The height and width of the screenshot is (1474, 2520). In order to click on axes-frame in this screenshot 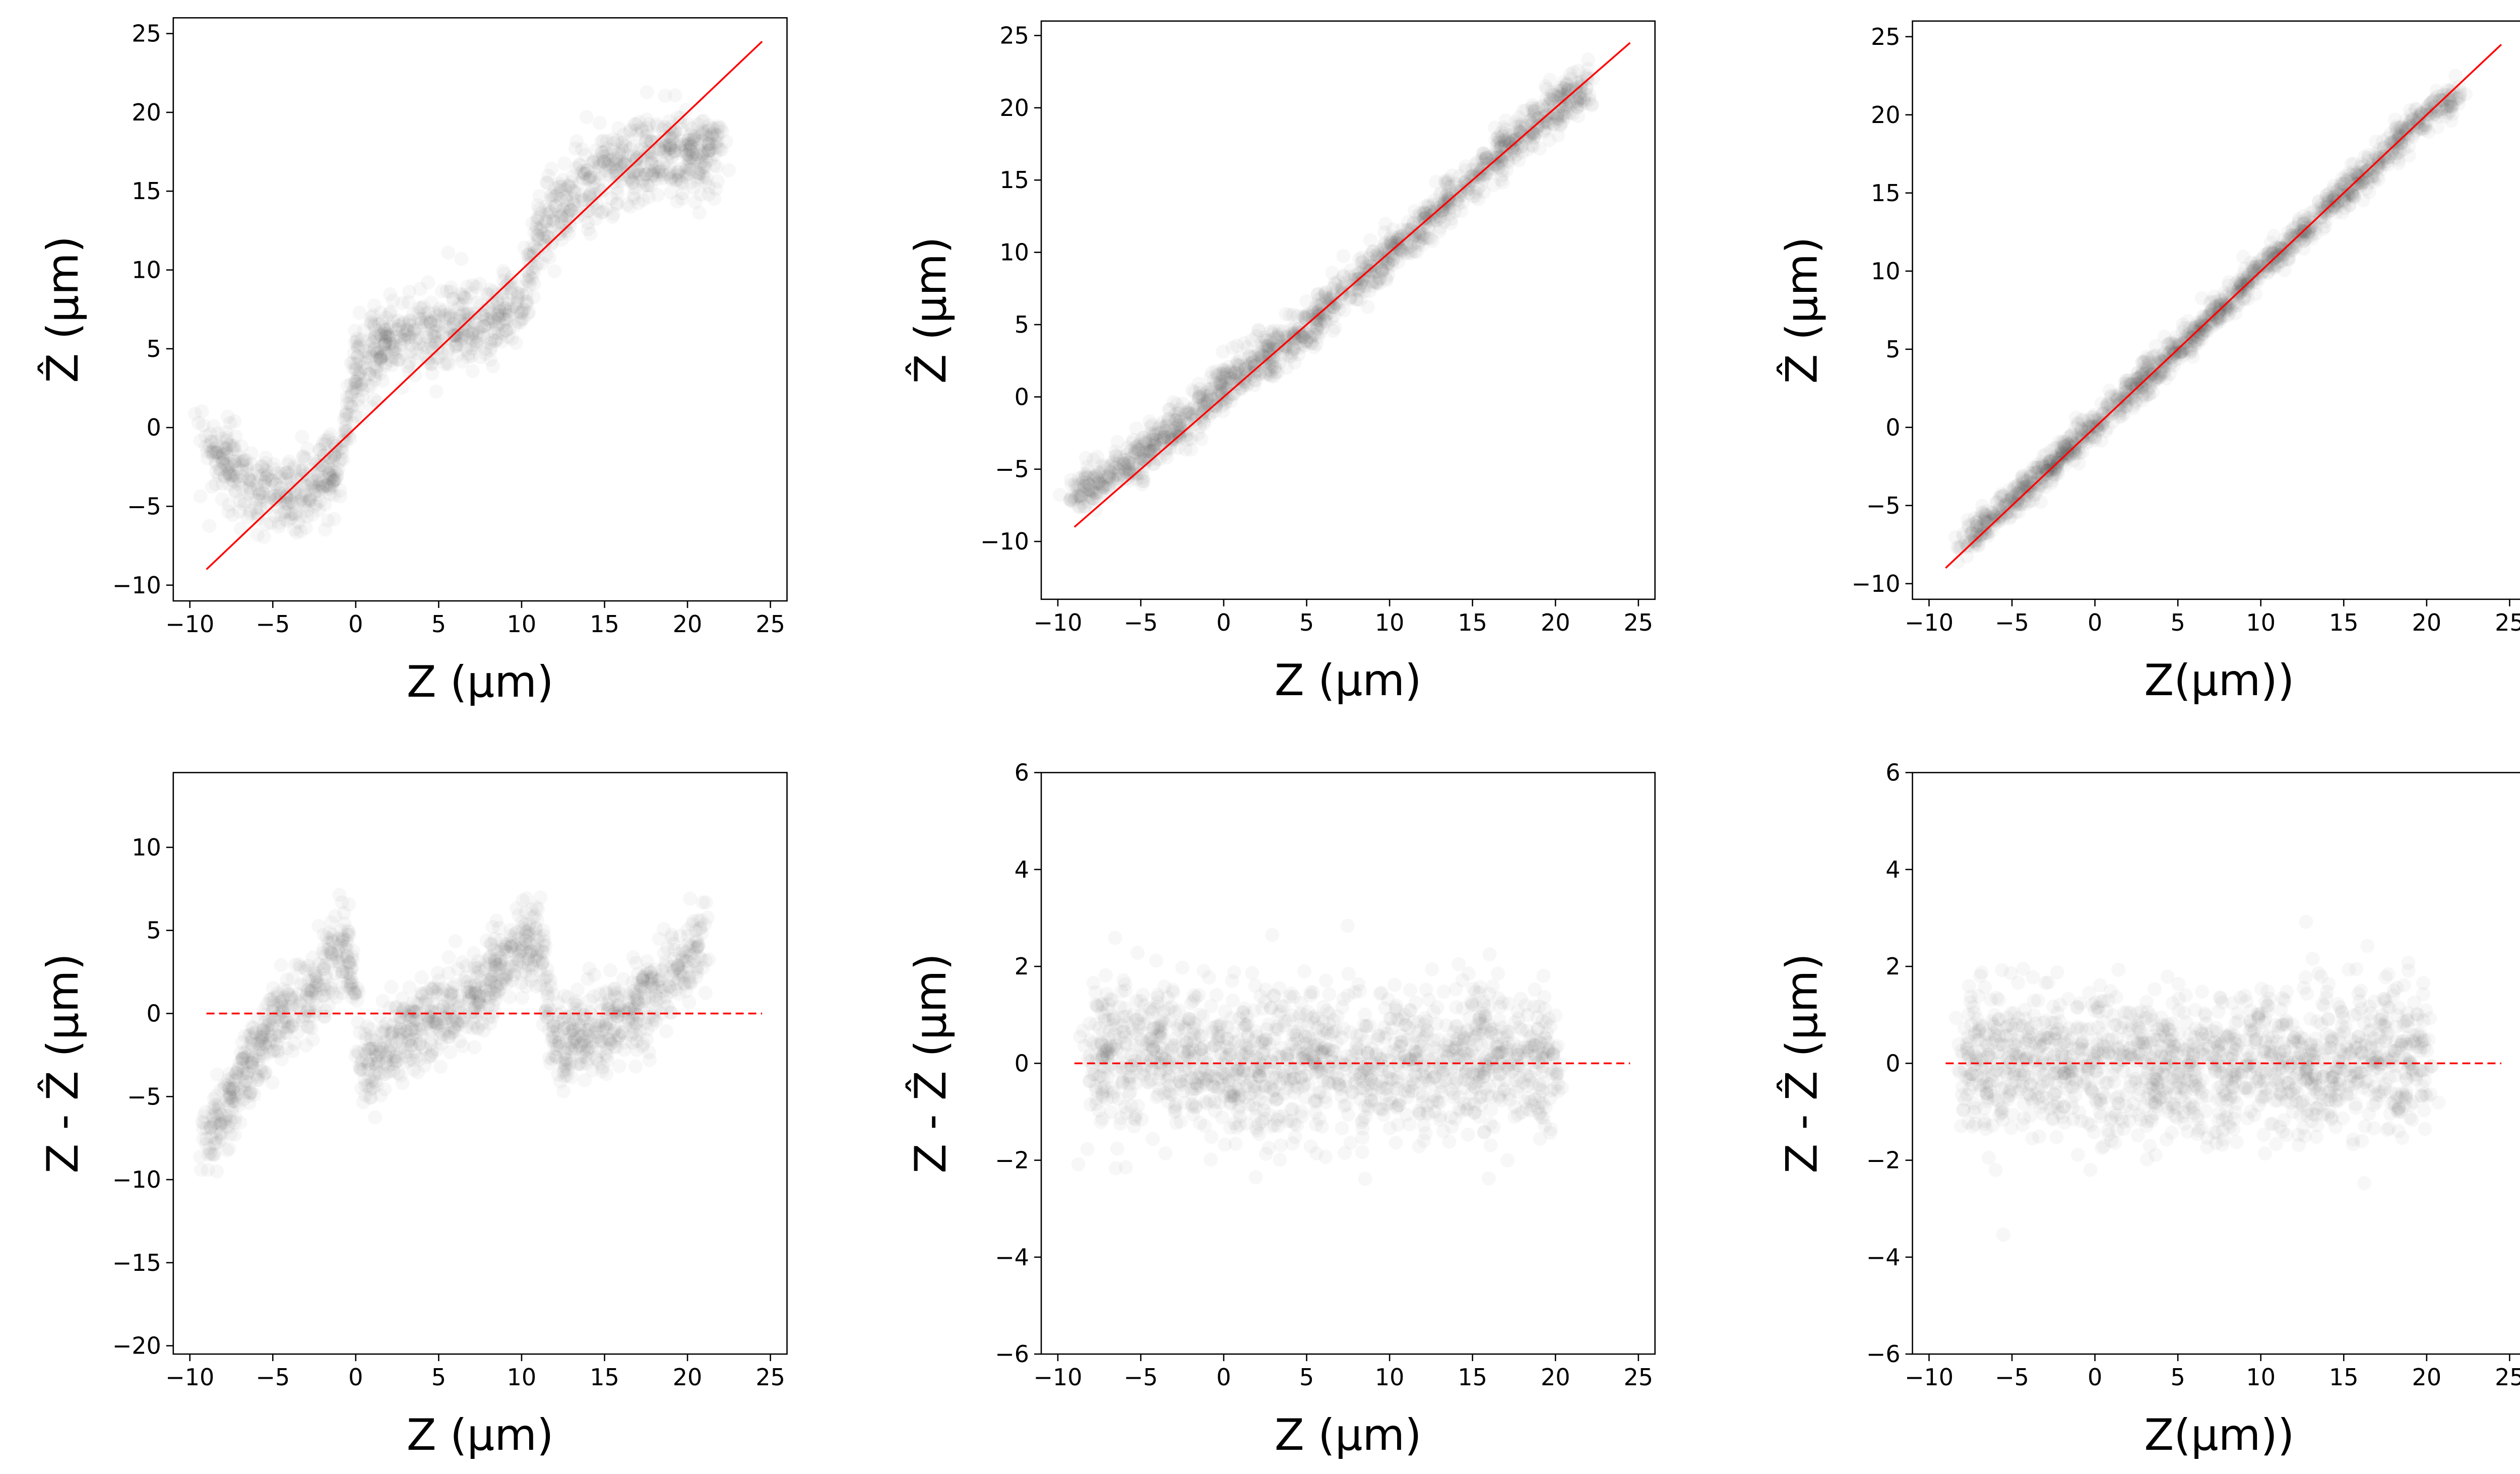, I will do `click(1348, 310)`.